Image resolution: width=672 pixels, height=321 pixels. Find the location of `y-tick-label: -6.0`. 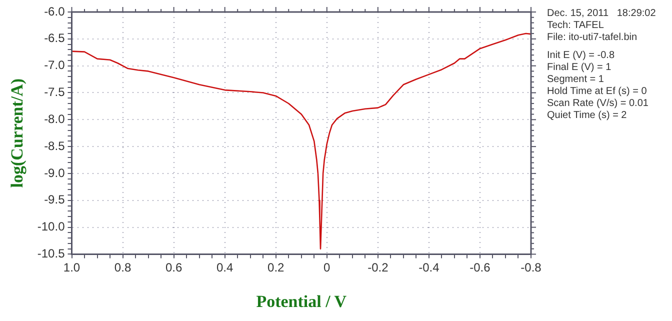

y-tick-label: -6.0 is located at coordinates (55, 11).